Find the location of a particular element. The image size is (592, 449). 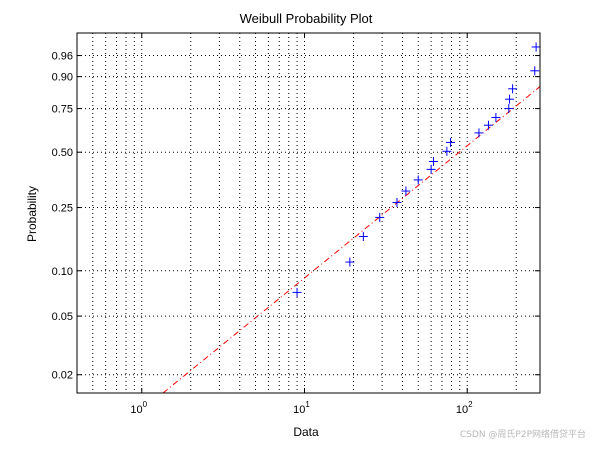

watermark: CSDN @周氏P2P网络借贷平台 is located at coordinates (522, 435).